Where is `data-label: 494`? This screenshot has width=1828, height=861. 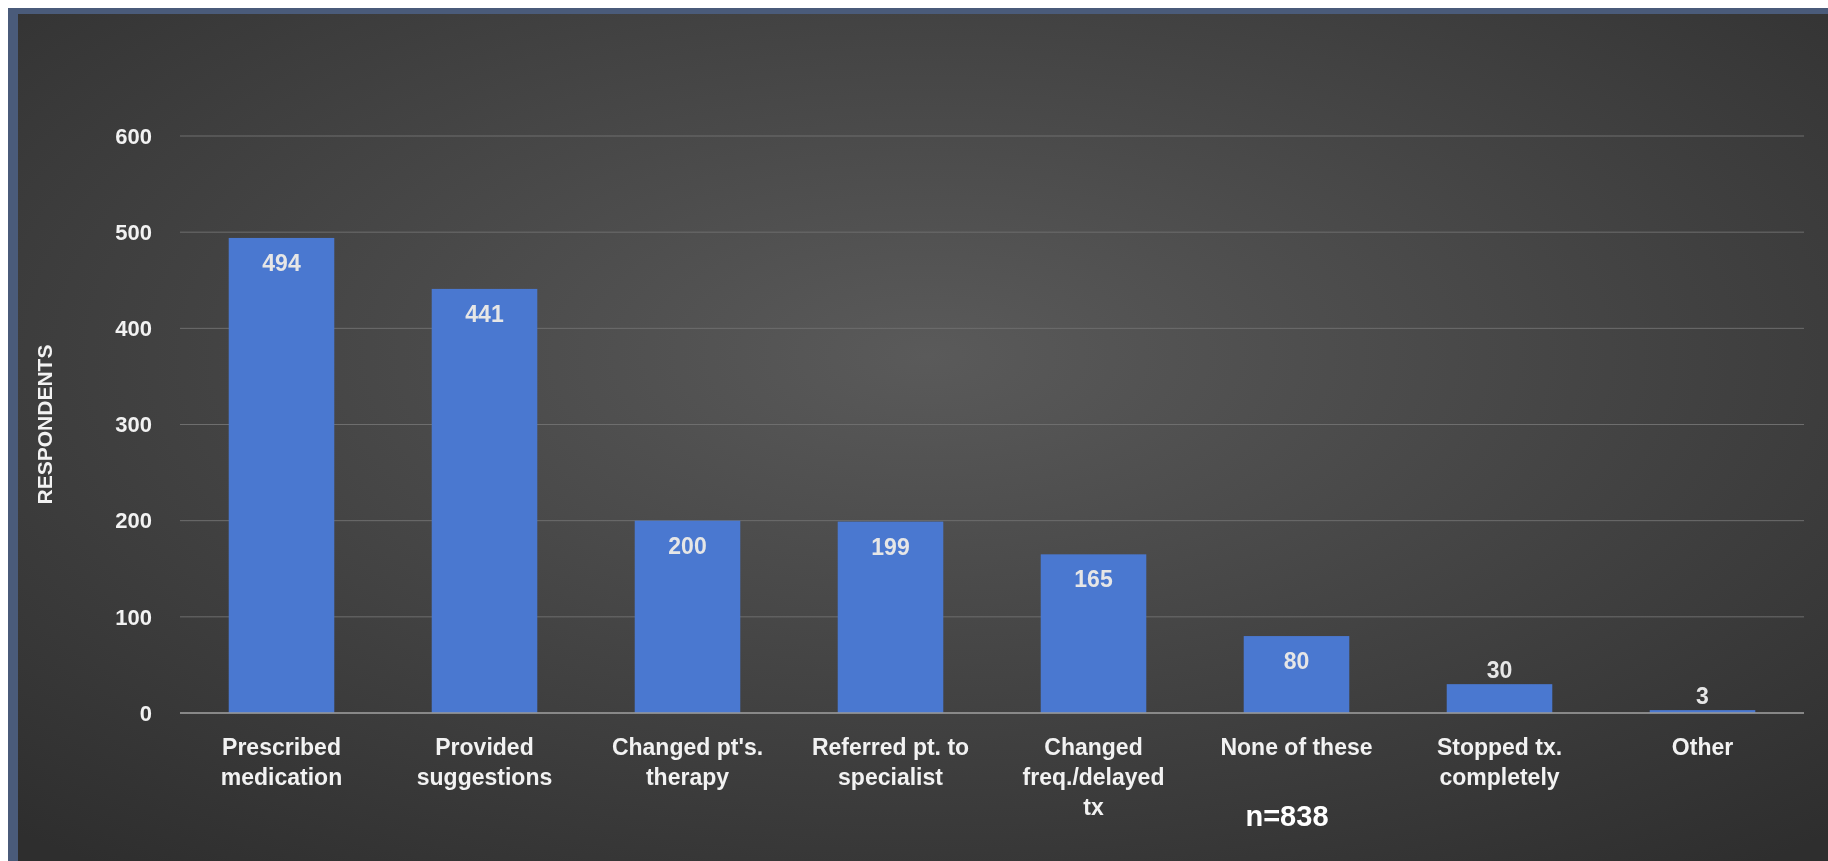
data-label: 494 is located at coordinates (281, 262).